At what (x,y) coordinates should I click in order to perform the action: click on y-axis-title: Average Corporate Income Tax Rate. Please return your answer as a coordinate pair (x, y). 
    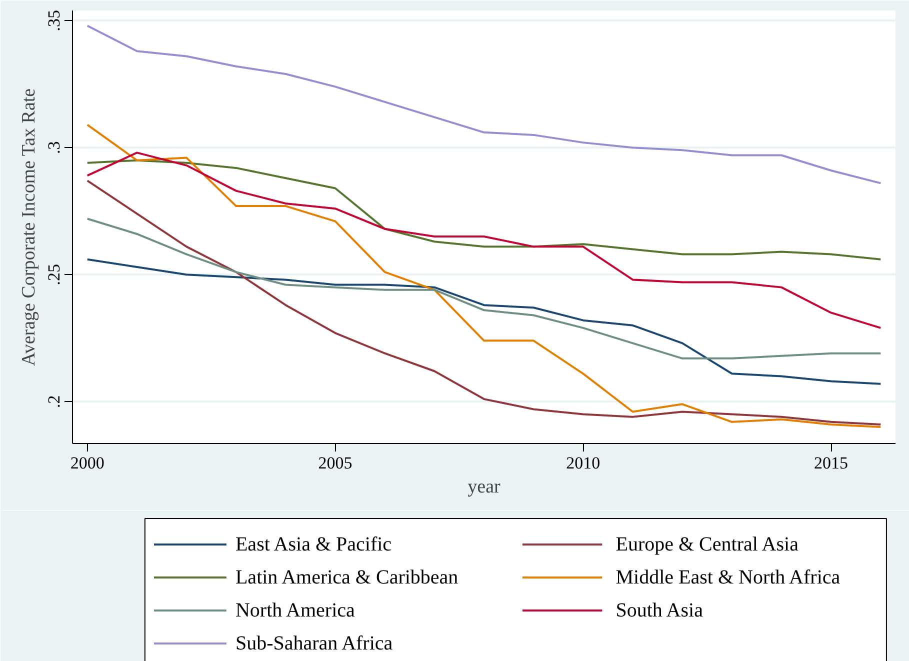
    Looking at the image, I should click on (29, 227).